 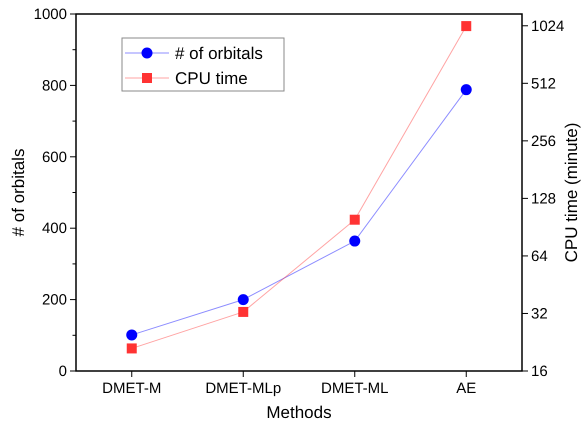 I want to click on legend-label: # of orbitals, so click(x=219, y=53).